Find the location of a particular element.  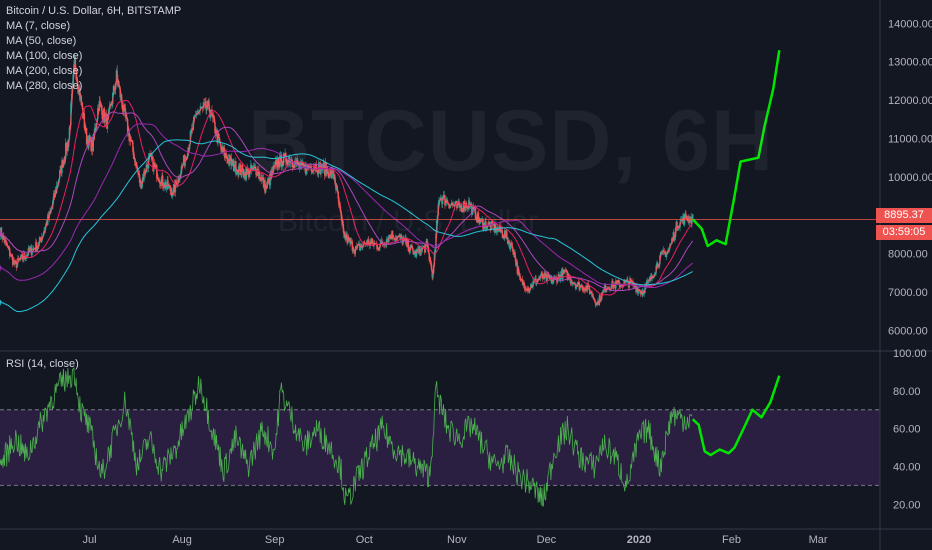

rsi-projection is located at coordinates (736, 416).